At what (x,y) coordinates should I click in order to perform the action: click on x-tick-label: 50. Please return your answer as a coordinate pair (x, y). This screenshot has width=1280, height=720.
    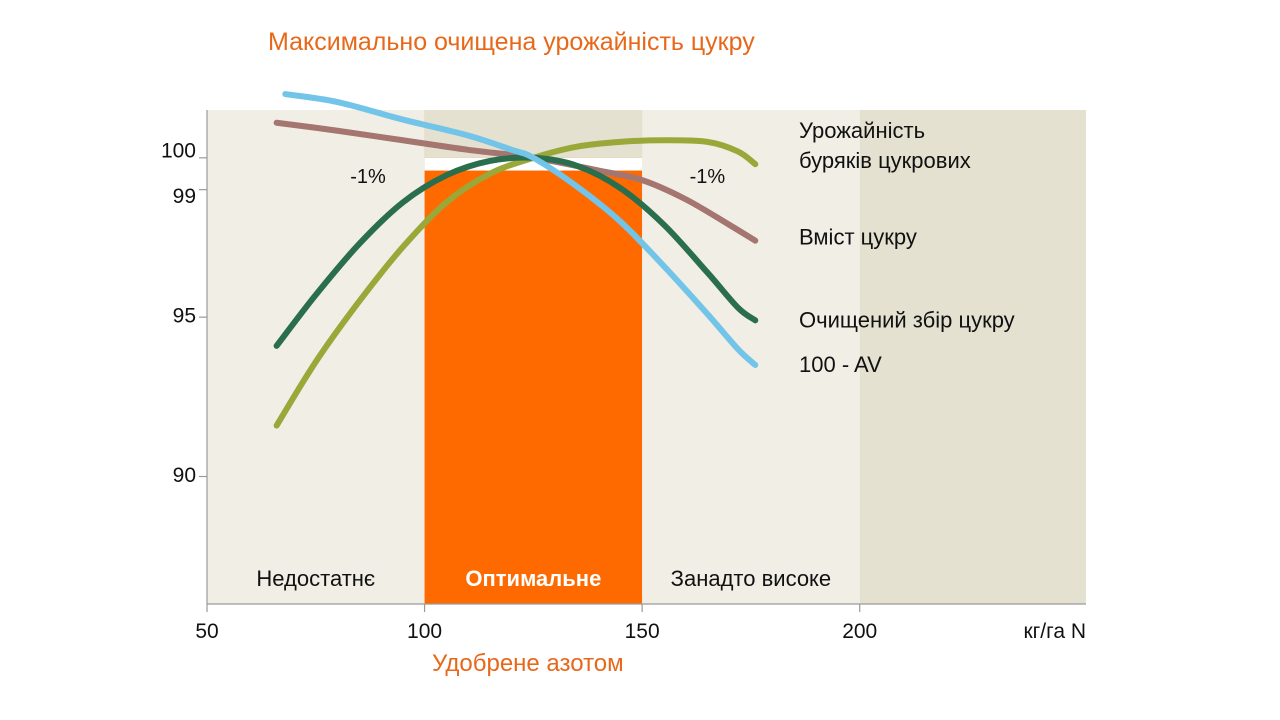
    Looking at the image, I should click on (206, 631).